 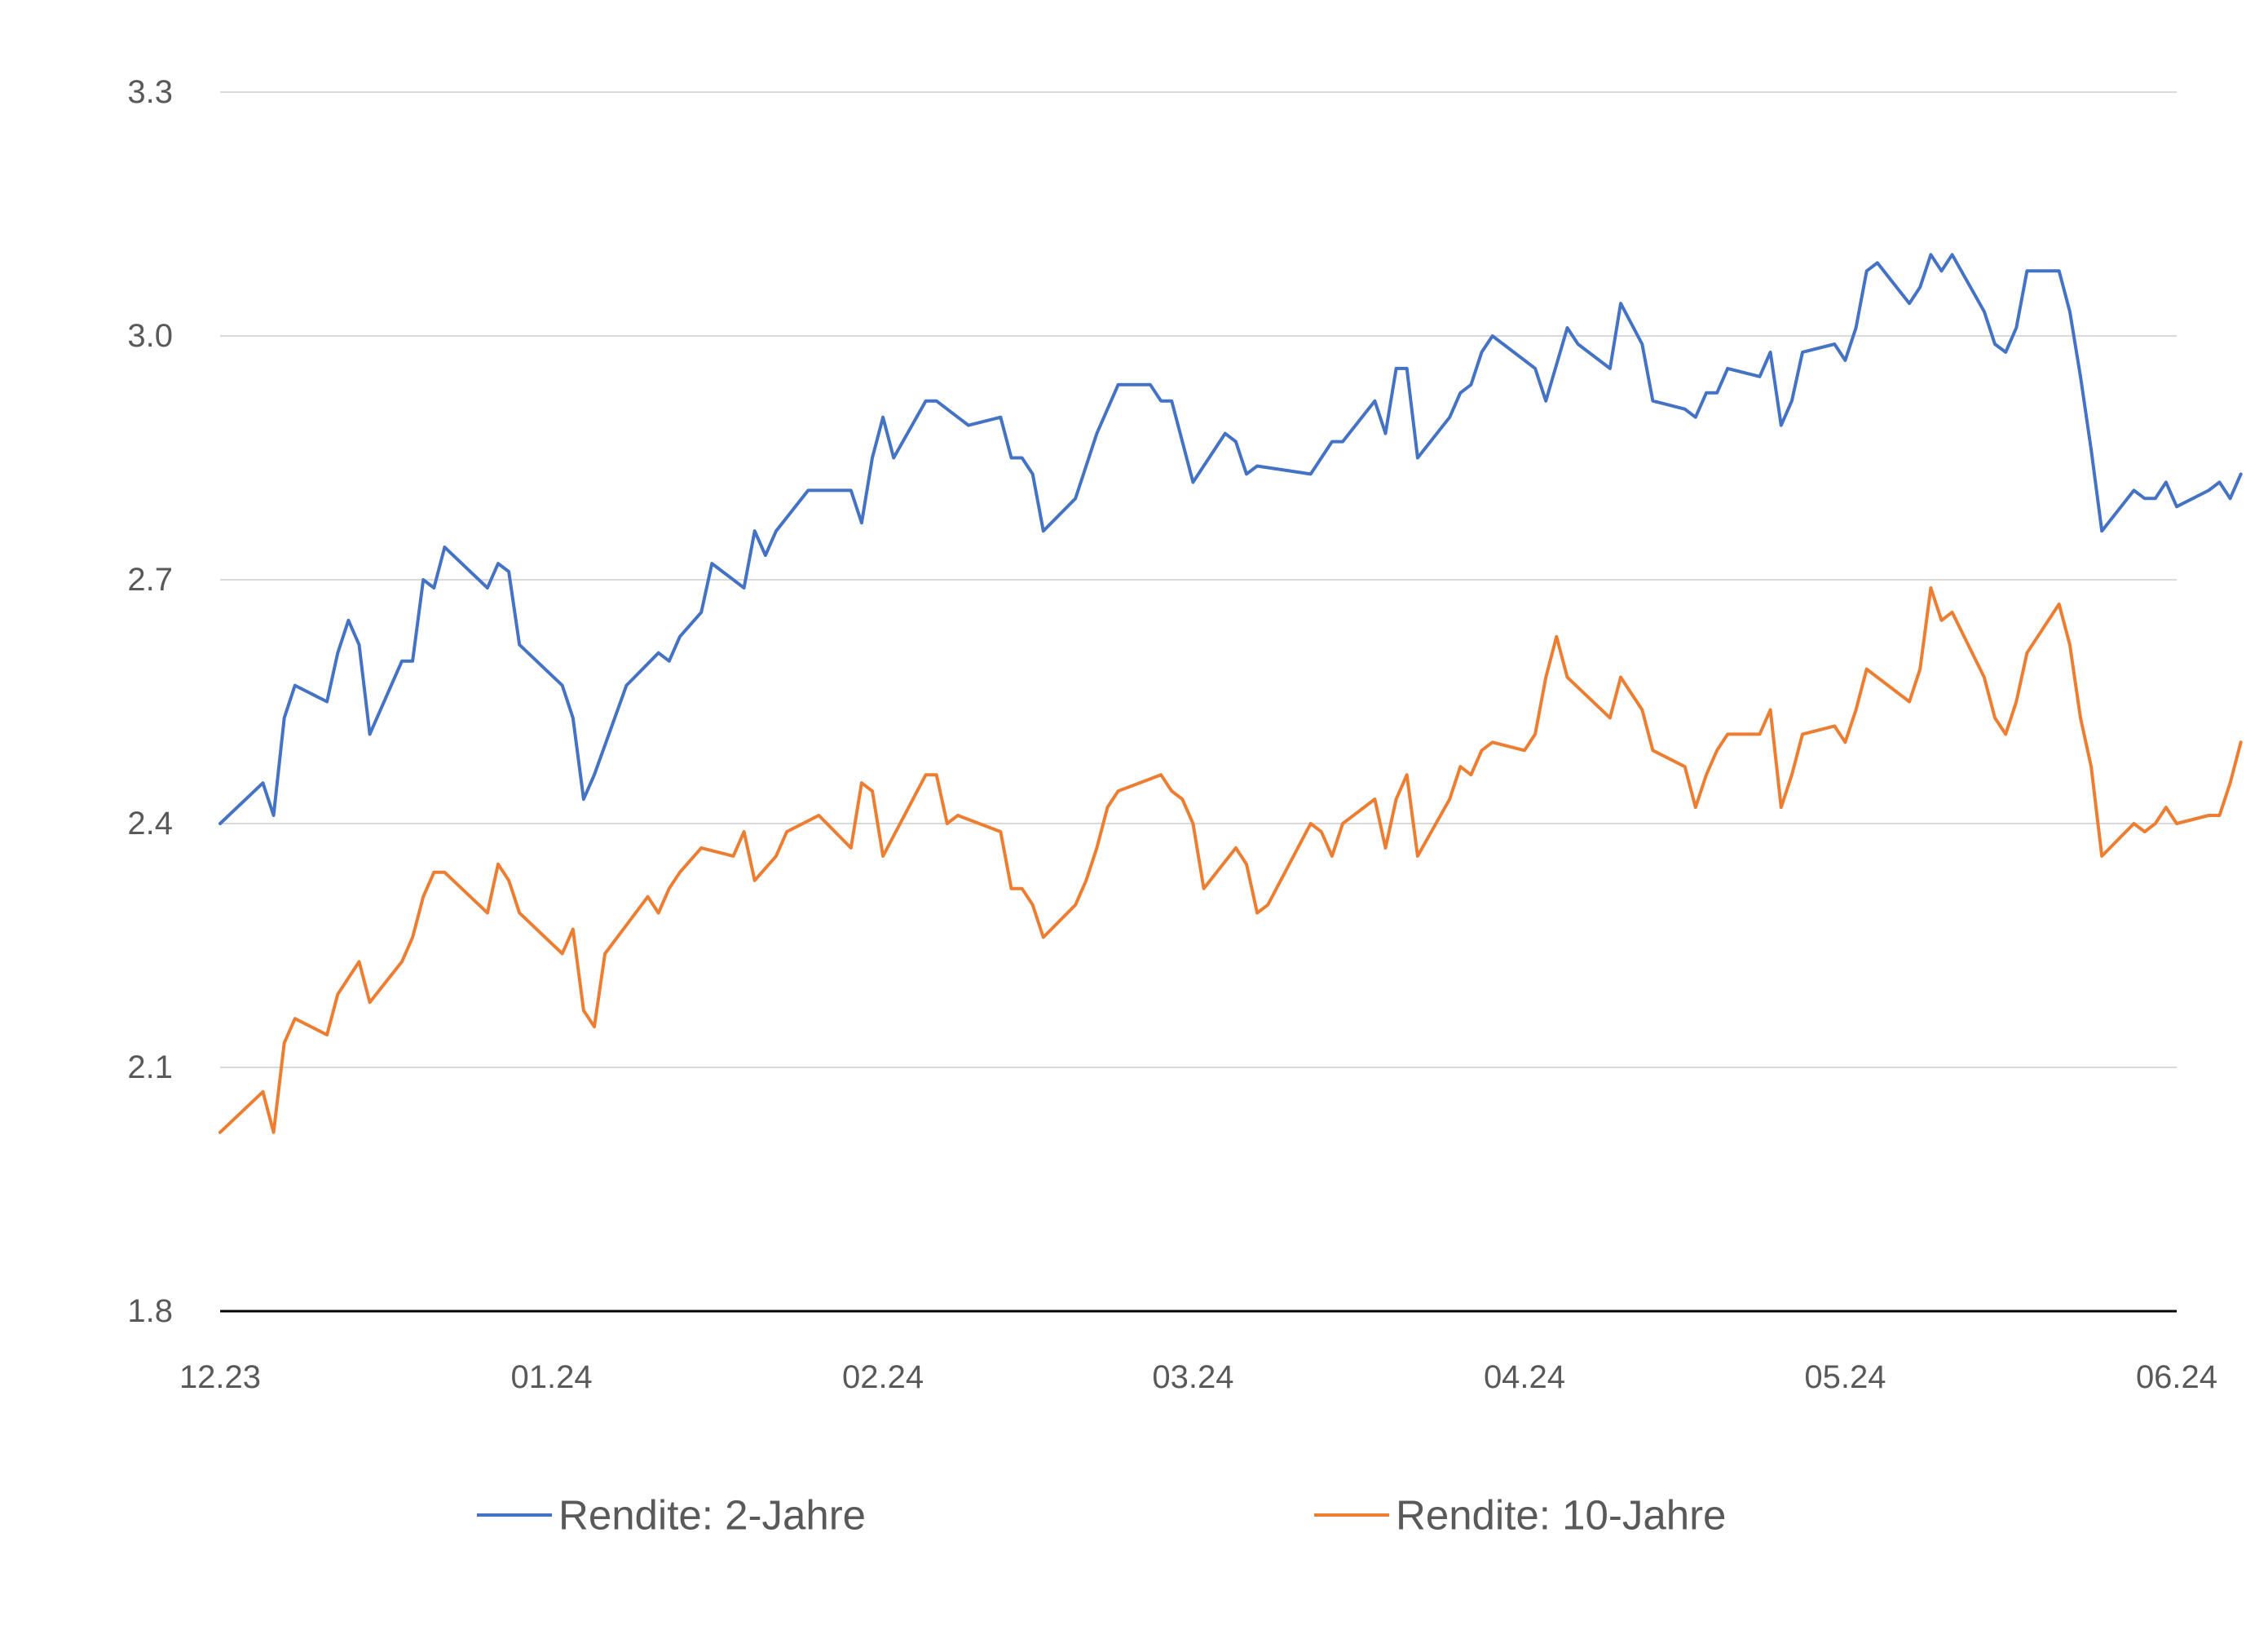 What do you see at coordinates (150, 92) in the screenshot?
I see `y-tick-label: 3.3` at bounding box center [150, 92].